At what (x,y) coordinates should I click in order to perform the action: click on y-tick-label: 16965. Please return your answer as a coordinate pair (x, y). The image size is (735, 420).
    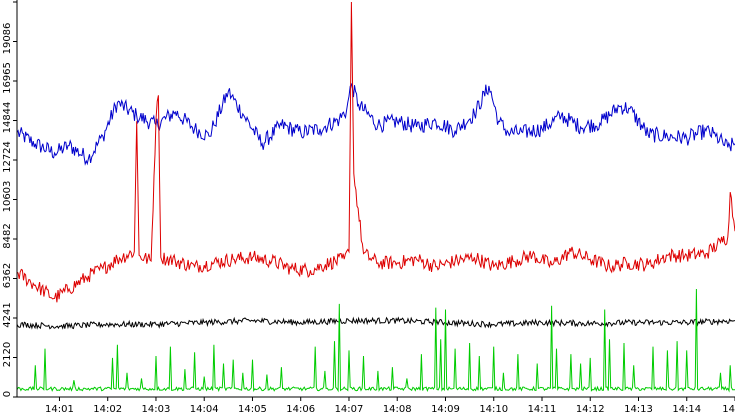
    Looking at the image, I should click on (7, 78).